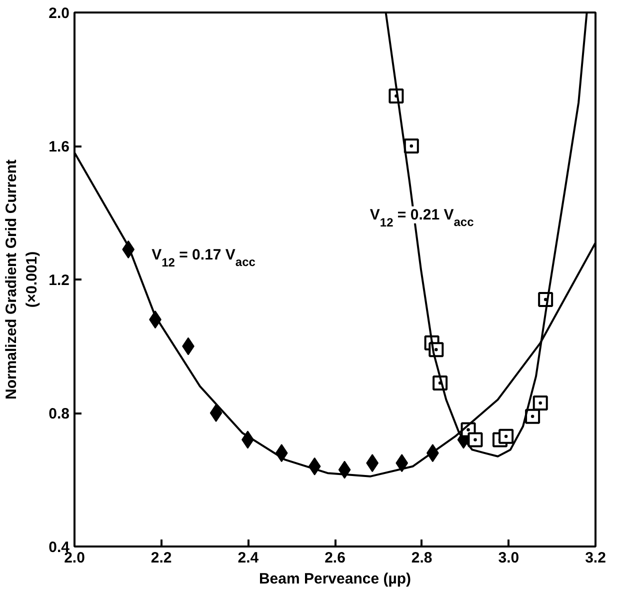  What do you see at coordinates (421, 558) in the screenshot?
I see `x-tick-label: 2.8` at bounding box center [421, 558].